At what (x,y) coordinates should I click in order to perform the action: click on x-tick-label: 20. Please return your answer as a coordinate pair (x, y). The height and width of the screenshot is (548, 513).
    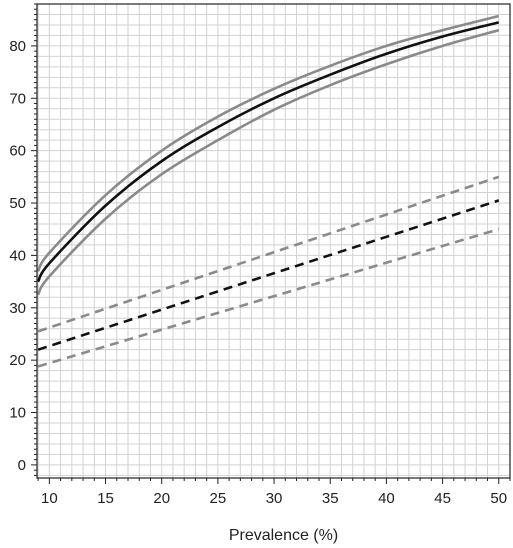
    Looking at the image, I should click on (161, 498).